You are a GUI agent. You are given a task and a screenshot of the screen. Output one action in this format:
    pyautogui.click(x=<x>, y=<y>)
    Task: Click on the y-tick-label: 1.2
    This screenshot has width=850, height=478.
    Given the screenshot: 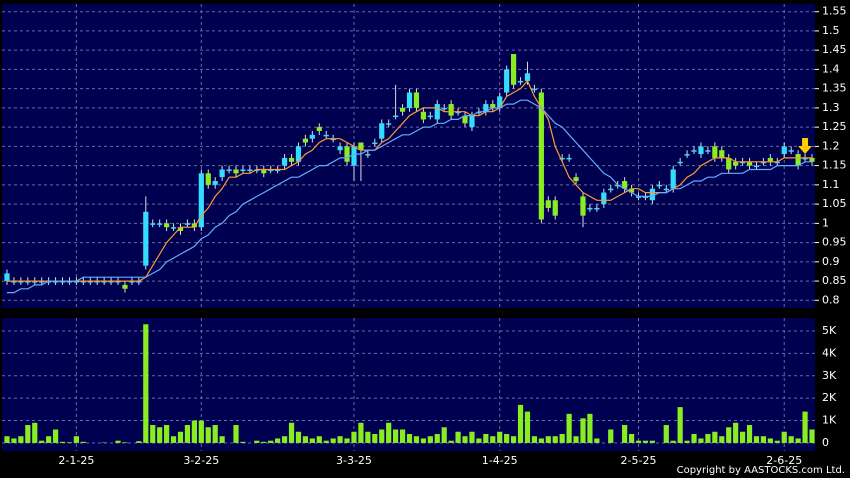 What is the action you would take?
    pyautogui.click(x=831, y=145)
    